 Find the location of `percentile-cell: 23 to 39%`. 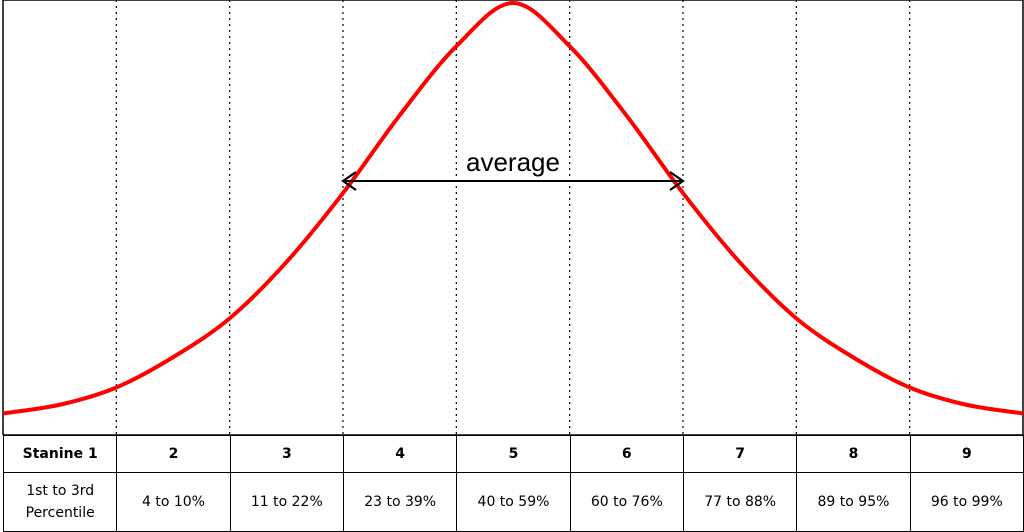

percentile-cell: 23 to 39% is located at coordinates (400, 502).